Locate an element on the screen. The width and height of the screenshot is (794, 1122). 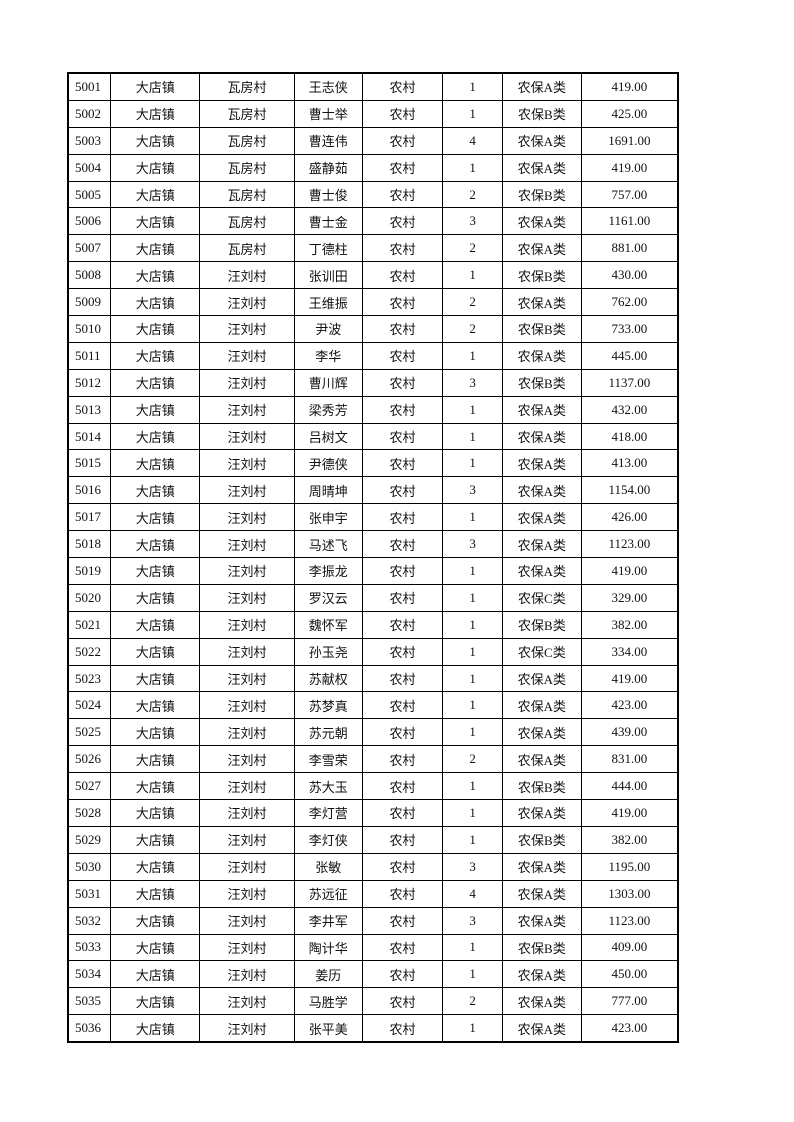
amount-cell: 777.00 is located at coordinates (629, 1001).